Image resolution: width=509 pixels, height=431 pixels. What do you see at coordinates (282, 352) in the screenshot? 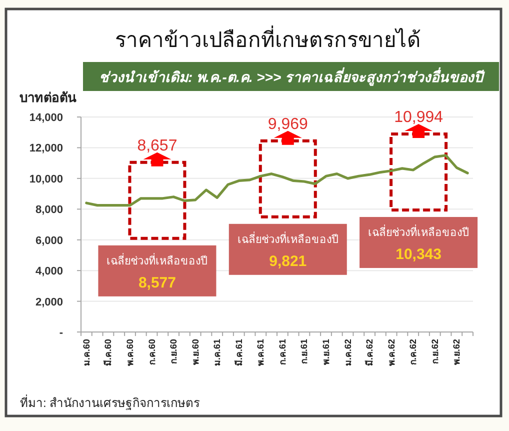
I see `x-tick-label: ก.ค.61` at bounding box center [282, 352].